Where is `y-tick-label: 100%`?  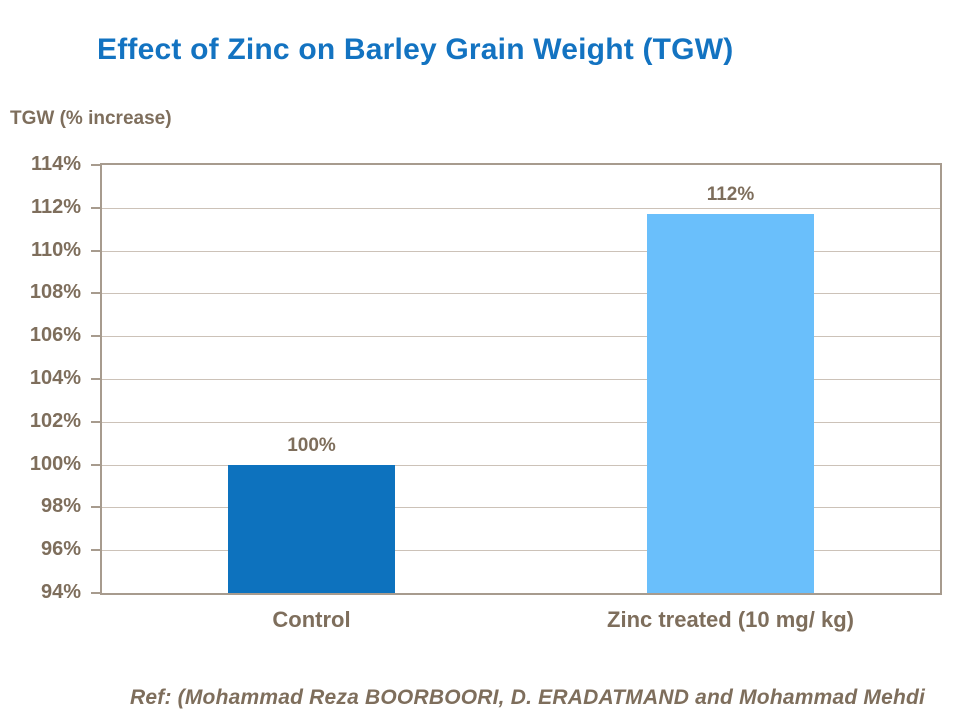 y-tick-label: 100% is located at coordinates (55, 463).